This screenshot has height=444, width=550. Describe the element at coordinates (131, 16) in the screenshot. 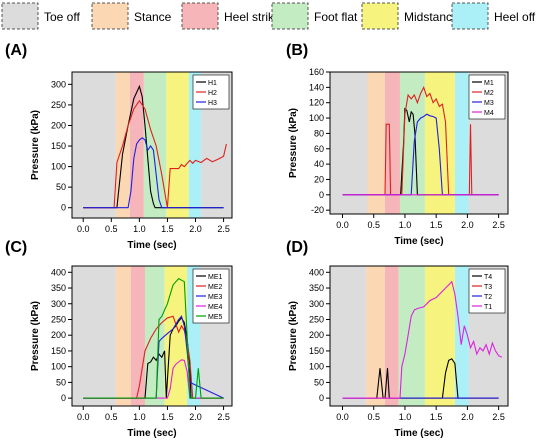

I see `phase-legend-item: Stance` at that location.